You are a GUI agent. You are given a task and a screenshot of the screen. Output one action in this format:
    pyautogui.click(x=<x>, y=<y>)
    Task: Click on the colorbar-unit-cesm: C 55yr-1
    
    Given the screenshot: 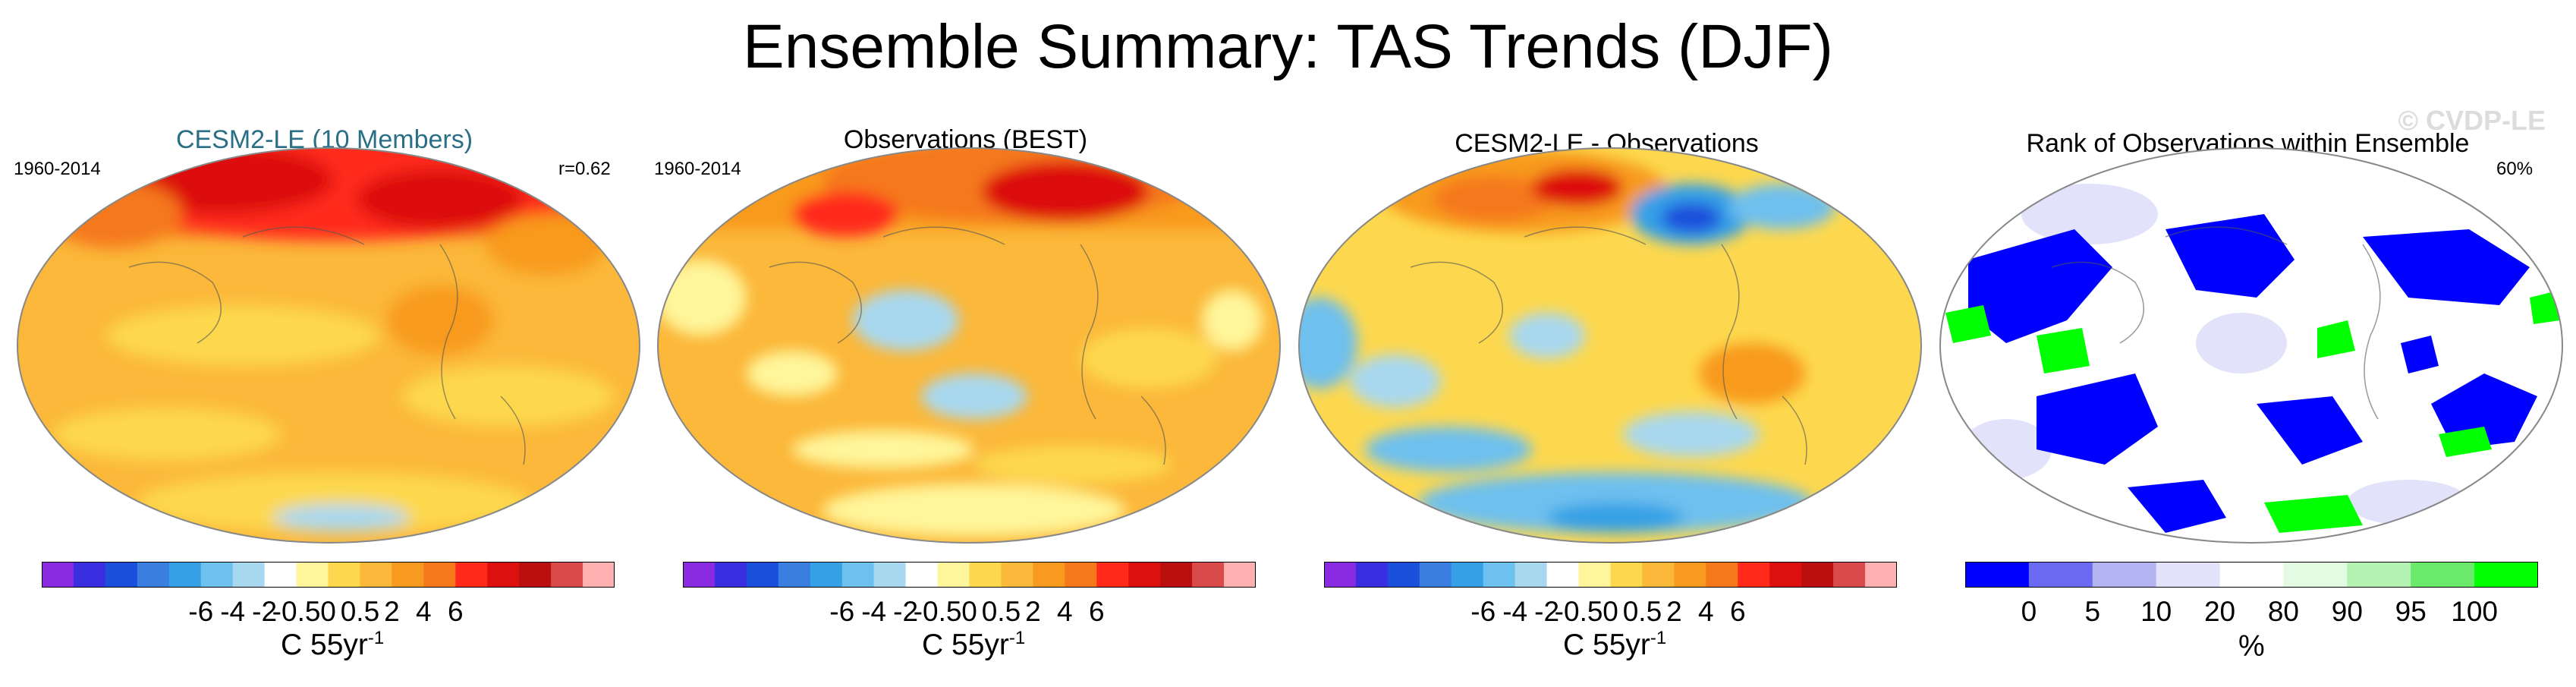 What is the action you would take?
    pyautogui.click(x=333, y=644)
    